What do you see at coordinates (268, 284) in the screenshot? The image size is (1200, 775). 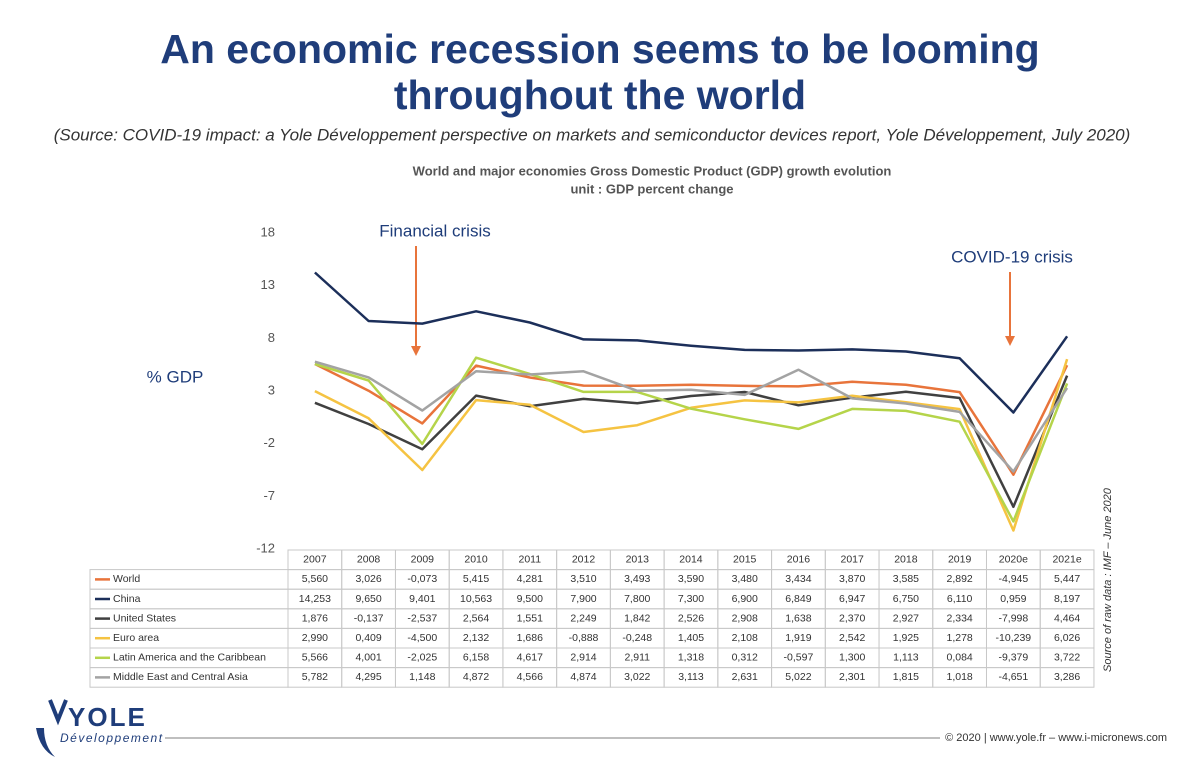 I see `y-tick-label: 13` at bounding box center [268, 284].